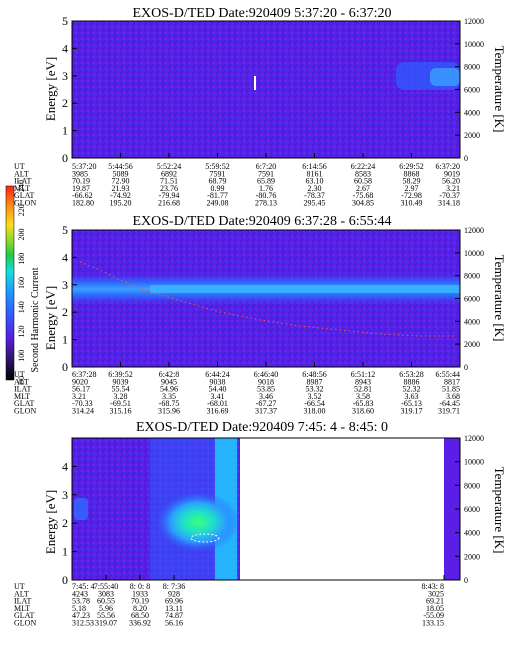 The width and height of the screenshot is (505, 649). Describe the element at coordinates (121, 188) in the screenshot. I see `table-cell: 21.93` at that location.